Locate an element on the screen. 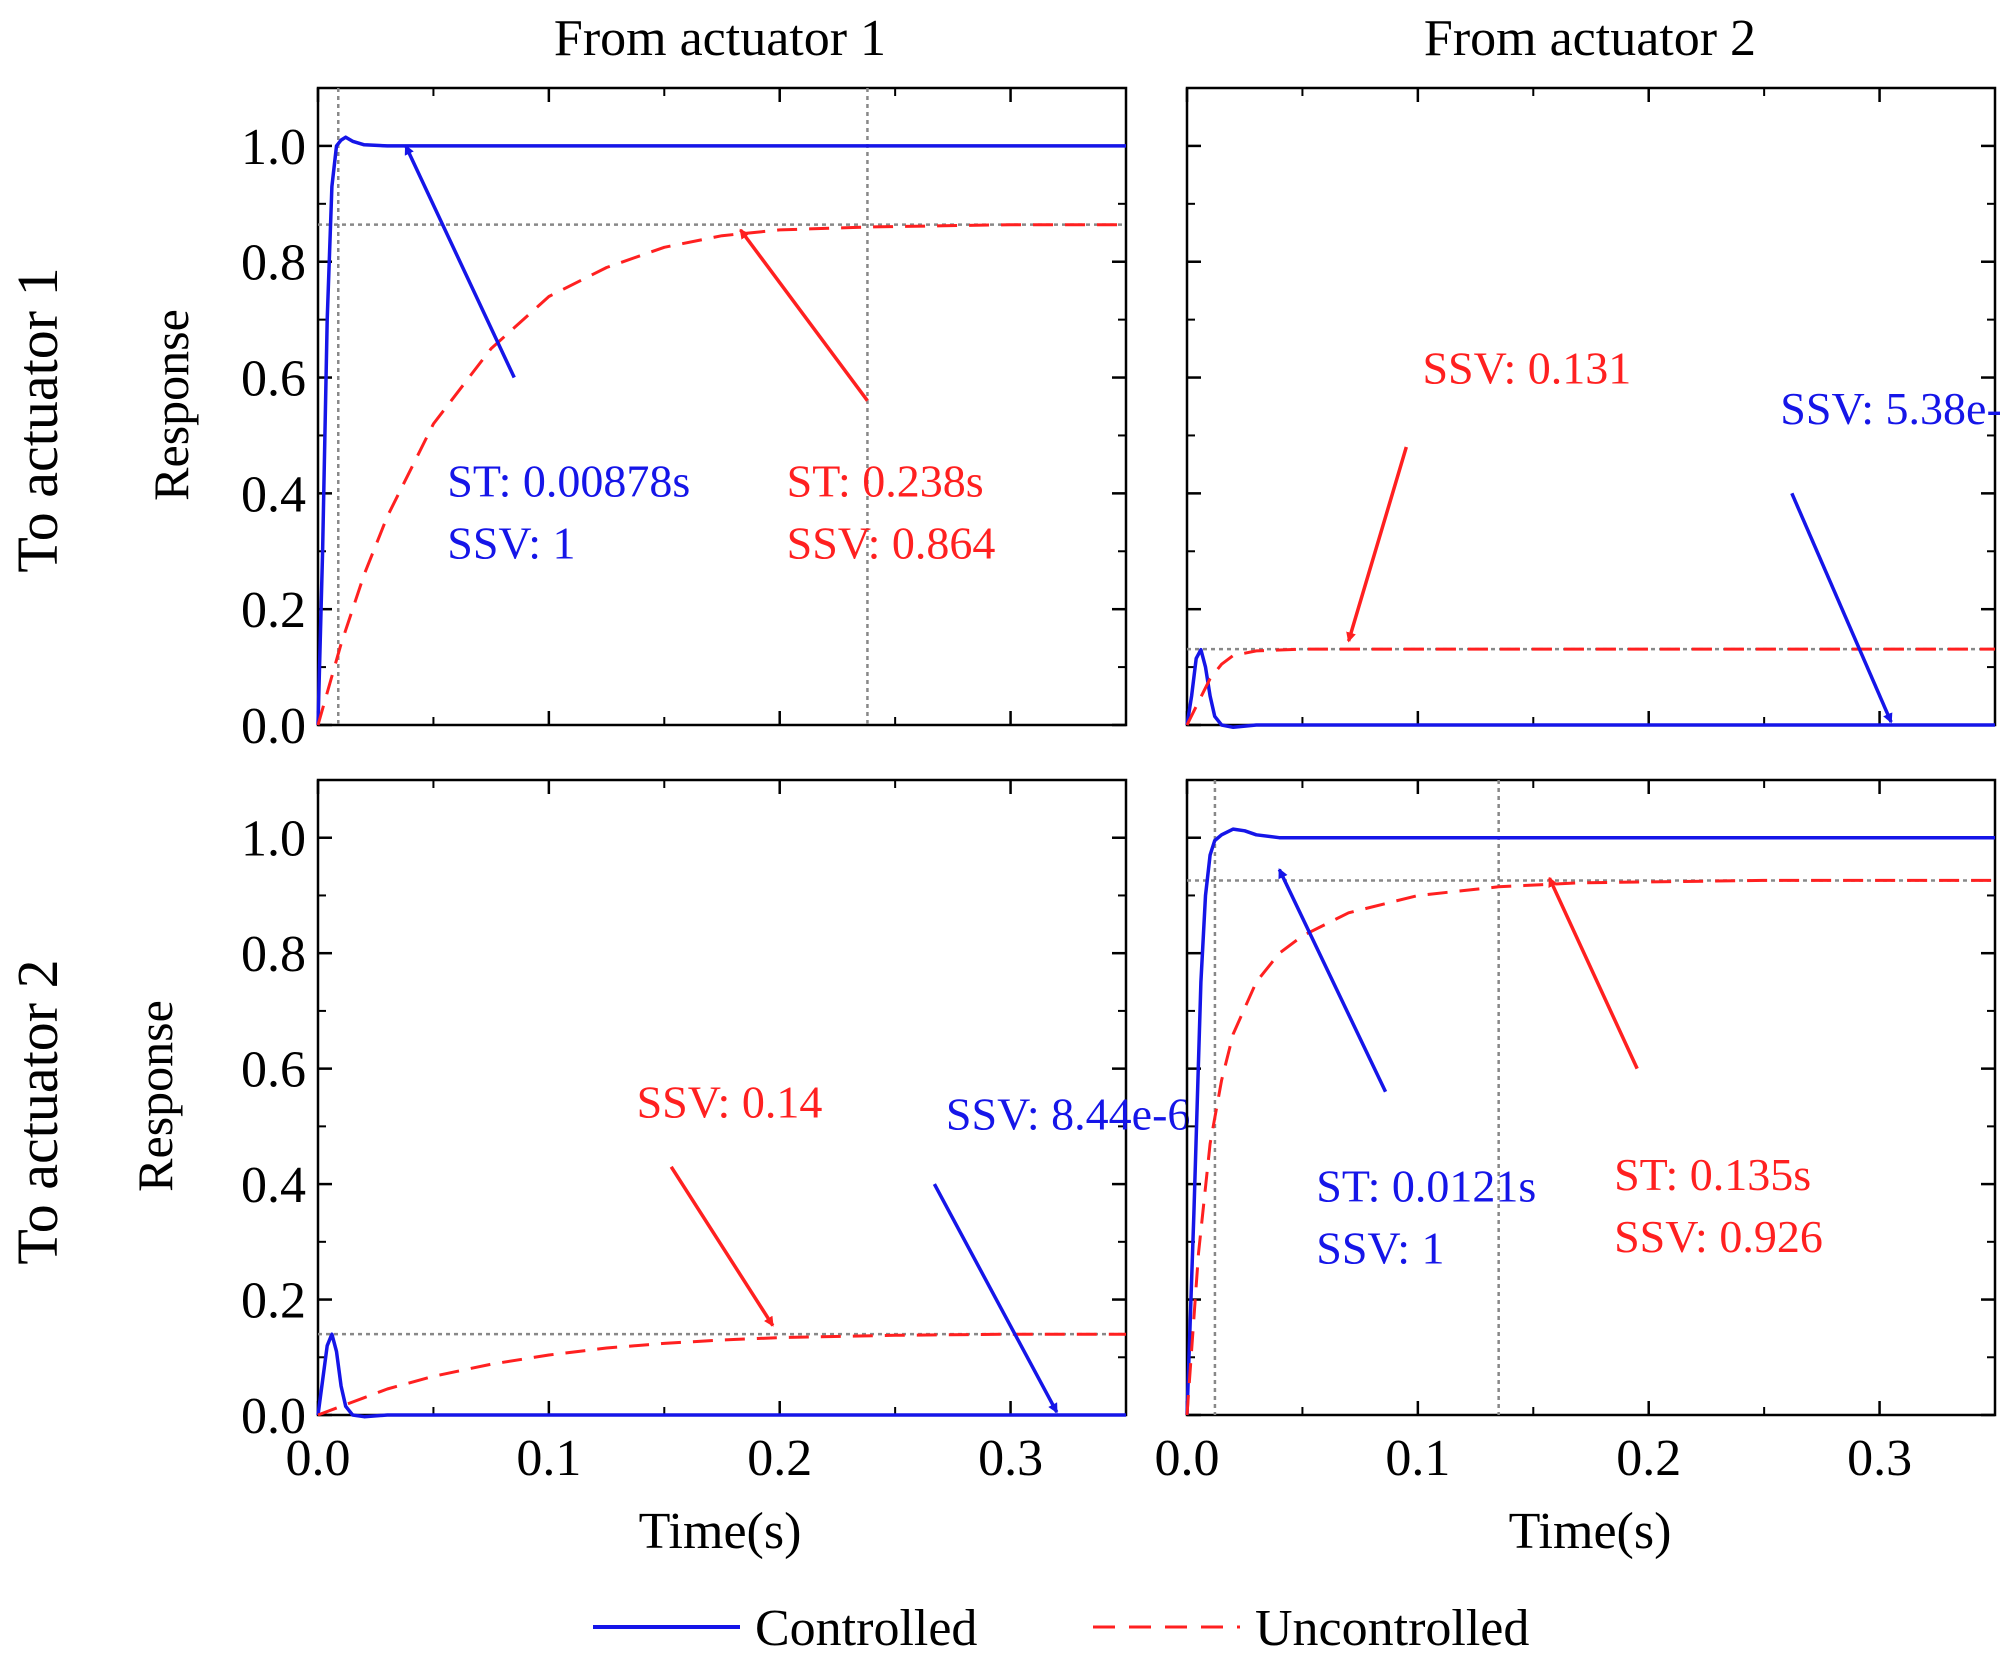  legend: Controlled Uncontrolled is located at coordinates (1061, 1628).